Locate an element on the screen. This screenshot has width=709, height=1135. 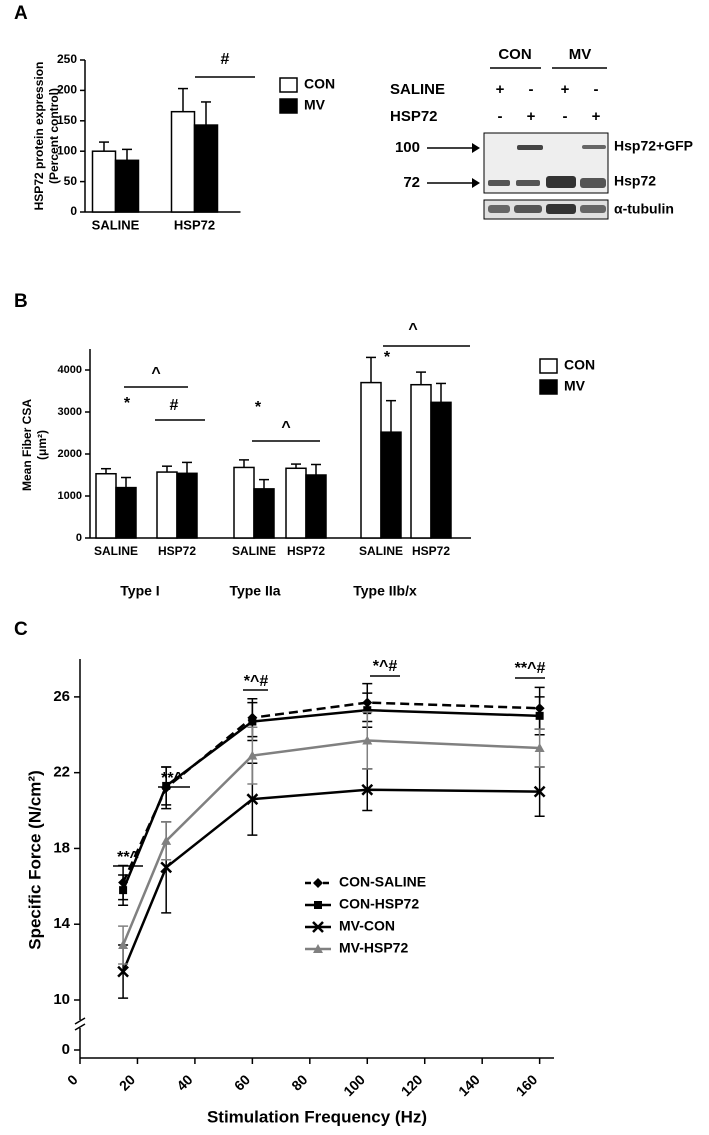
y-tick-label: 3000 is located at coordinates (70, 412).